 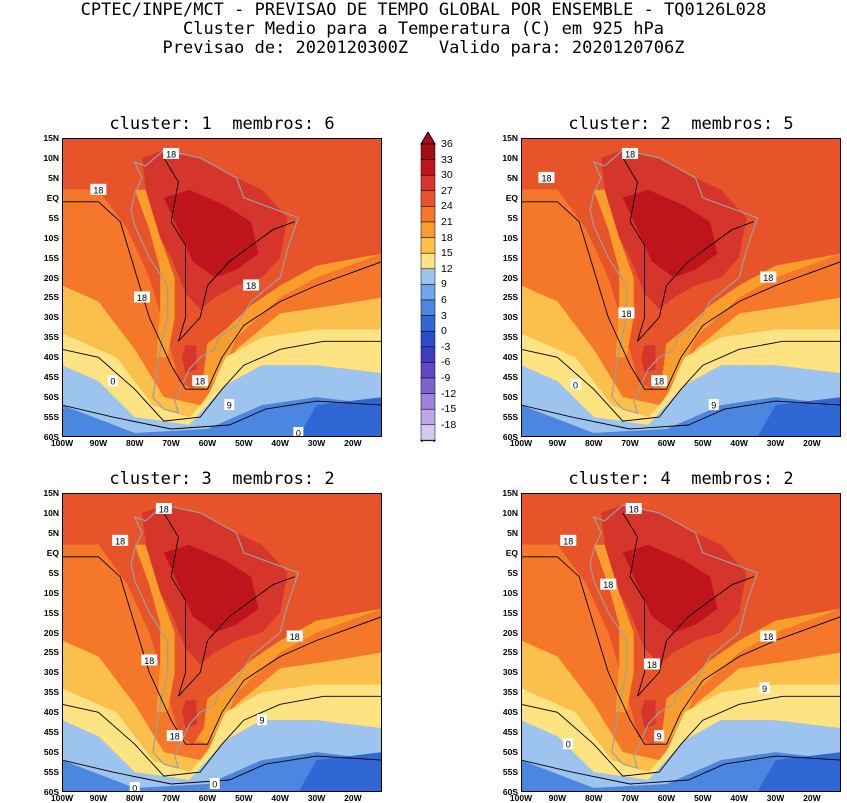 What do you see at coordinates (447, 206) in the screenshot?
I see `colorbar-label: 24` at bounding box center [447, 206].